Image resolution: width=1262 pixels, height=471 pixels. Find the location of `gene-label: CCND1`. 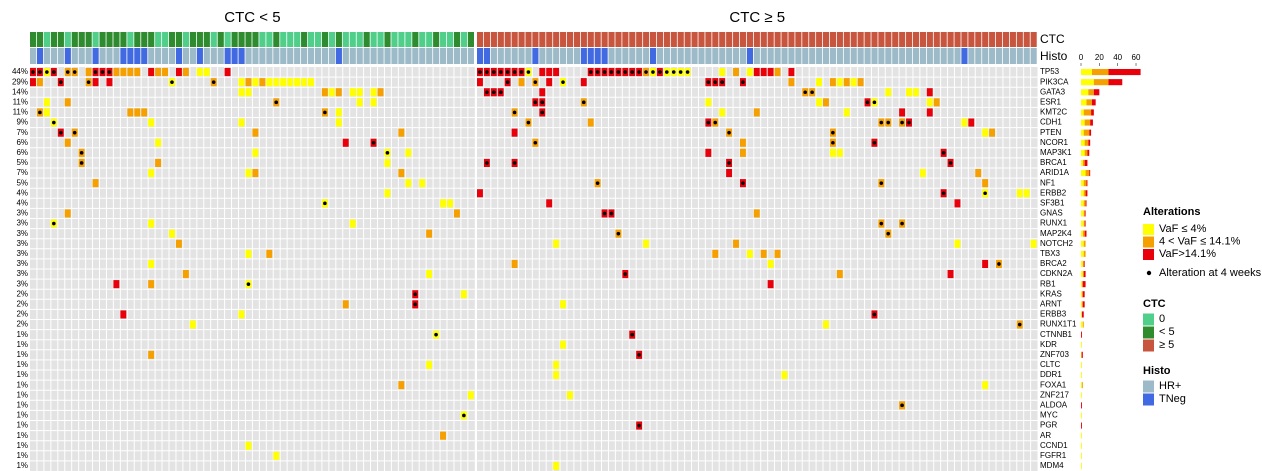

gene-label: CCND1 is located at coordinates (1054, 445).